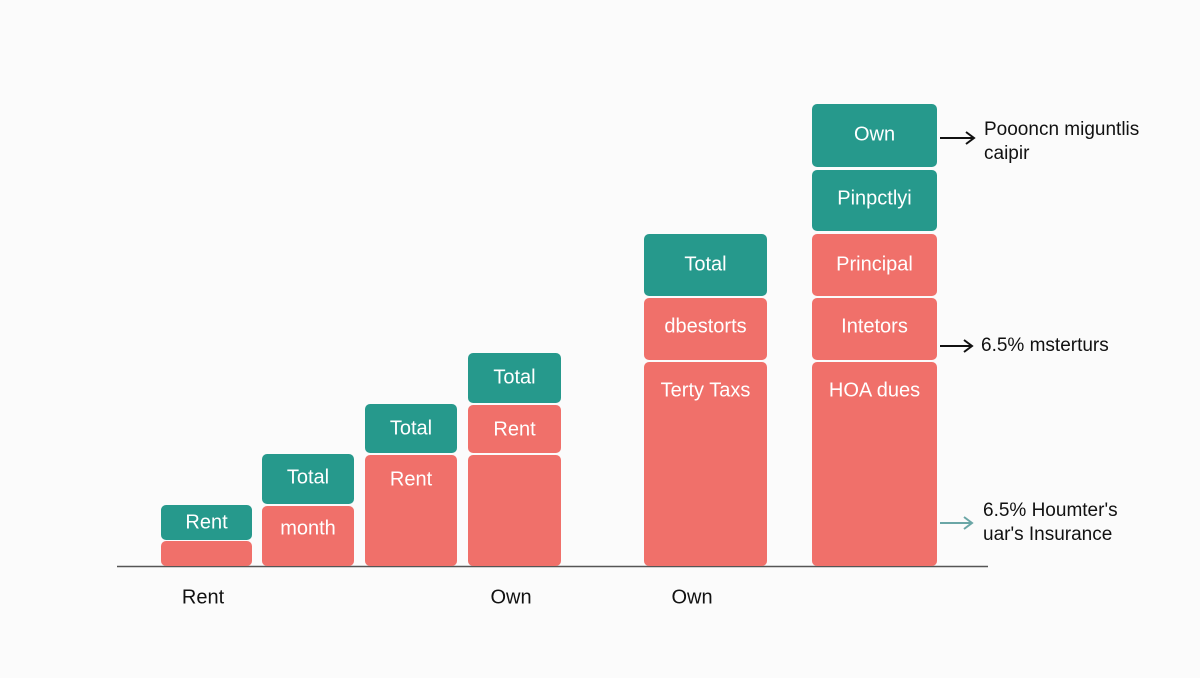 This screenshot has height=678, width=1200. Describe the element at coordinates (308, 528) in the screenshot. I see `block-label: month` at that location.